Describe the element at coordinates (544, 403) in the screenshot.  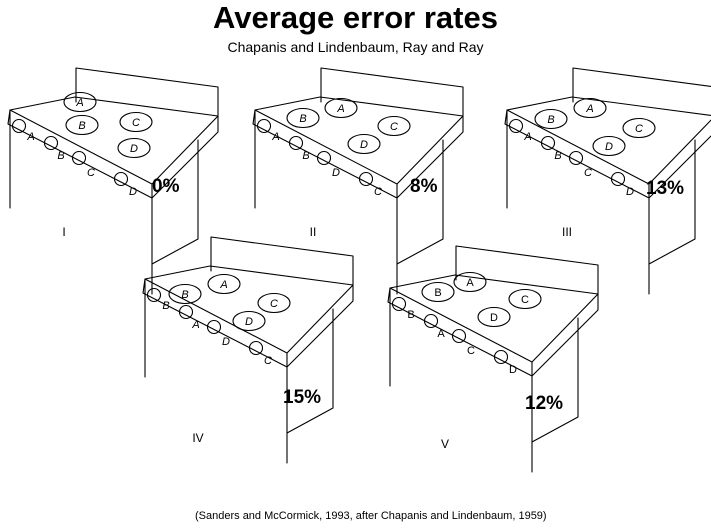
I see `error-rate-v: 12%` at that location.